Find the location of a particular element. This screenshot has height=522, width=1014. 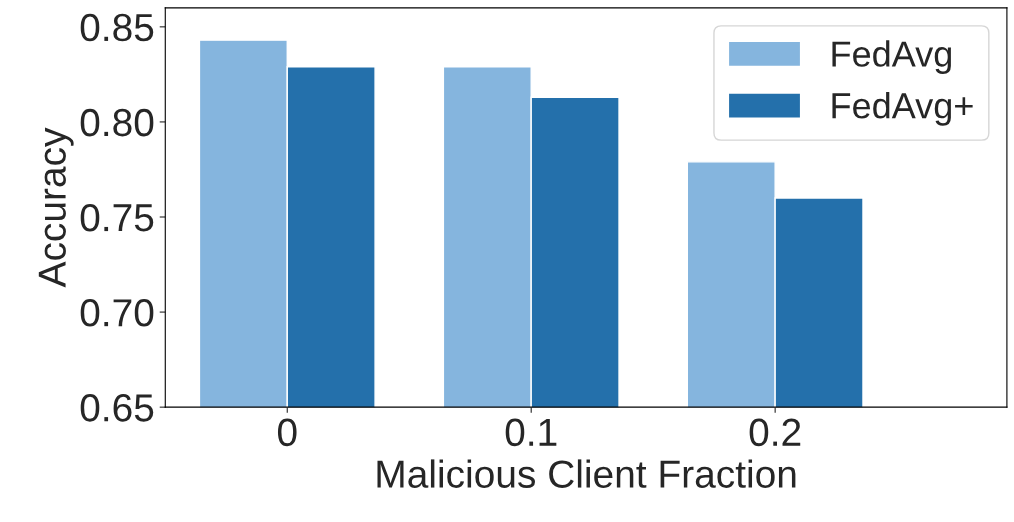

x-tick-label: 0.2 is located at coordinates (775, 432).